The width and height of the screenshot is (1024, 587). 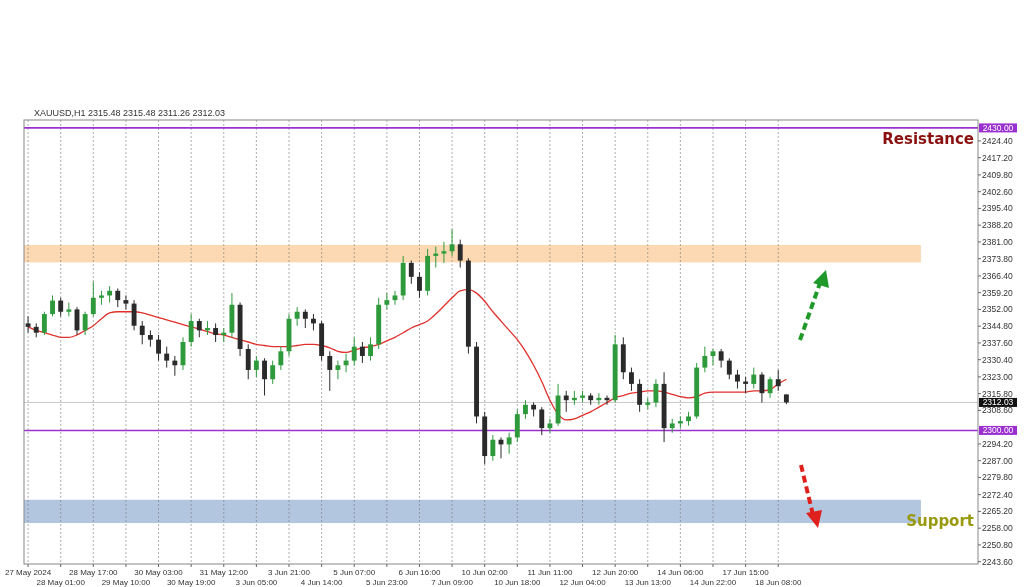 What do you see at coordinates (997, 157) in the screenshot?
I see `y-tick-label: 2417.20` at bounding box center [997, 157].